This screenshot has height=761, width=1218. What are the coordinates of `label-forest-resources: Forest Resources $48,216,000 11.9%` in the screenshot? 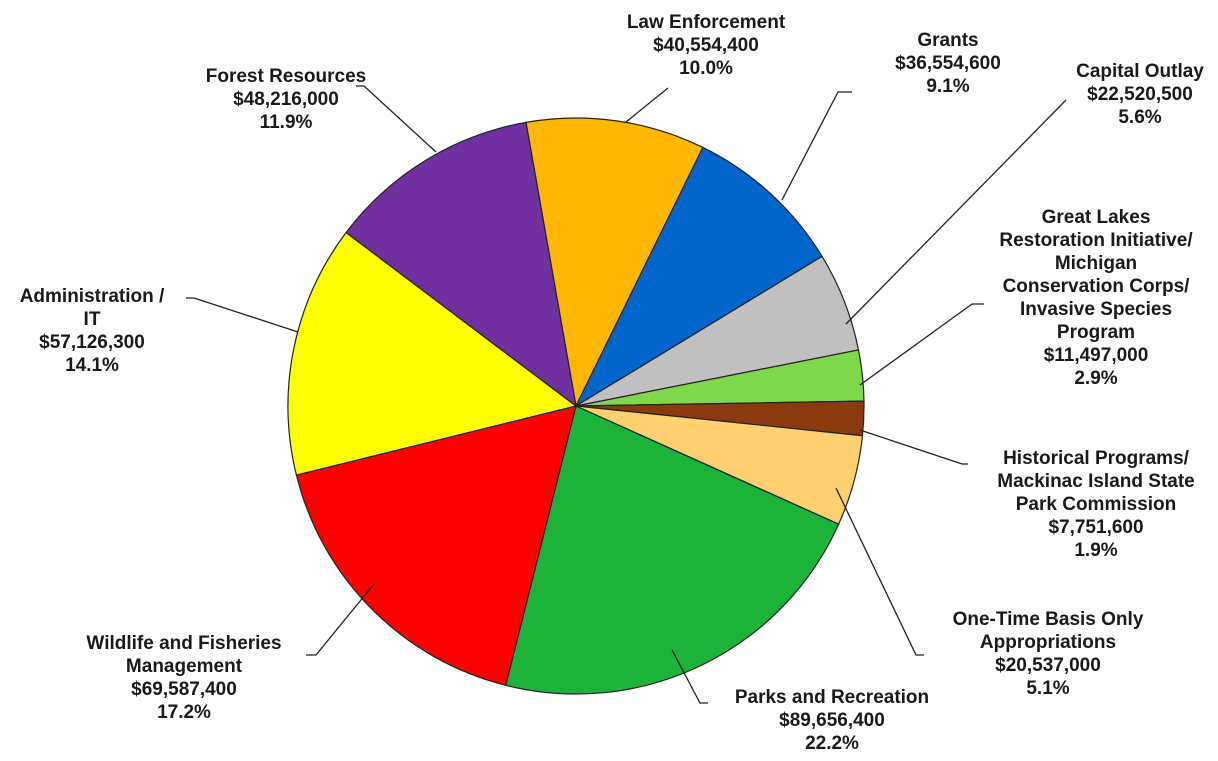 It's located at (286, 99).